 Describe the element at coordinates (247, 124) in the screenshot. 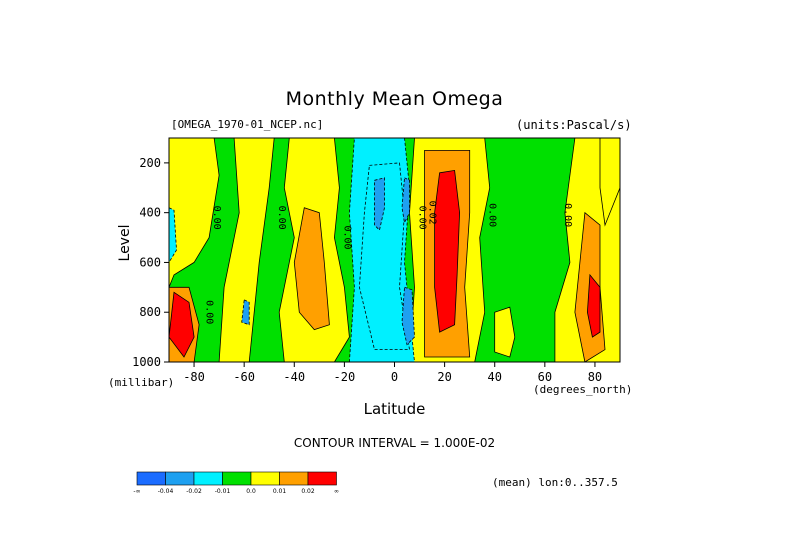

I see `dataset-label: [OMEGA_1970-01_NCEP.nc]` at that location.